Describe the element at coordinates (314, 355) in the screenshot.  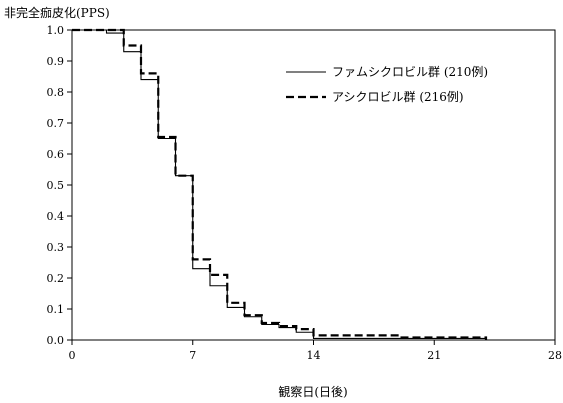
I see `x-tick-label: 14` at that location.